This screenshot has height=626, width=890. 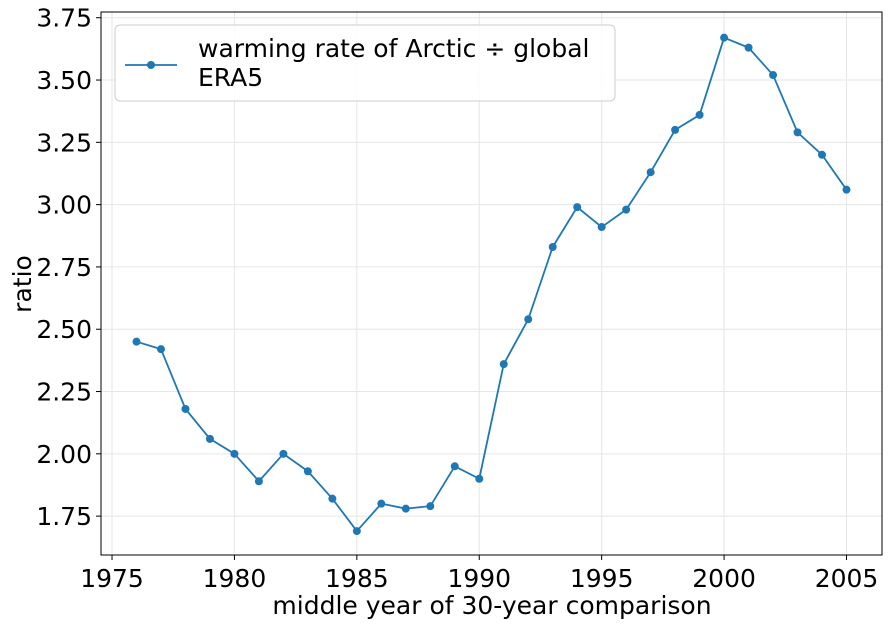 I want to click on y-tick-label: 3.50, so click(x=64, y=80).